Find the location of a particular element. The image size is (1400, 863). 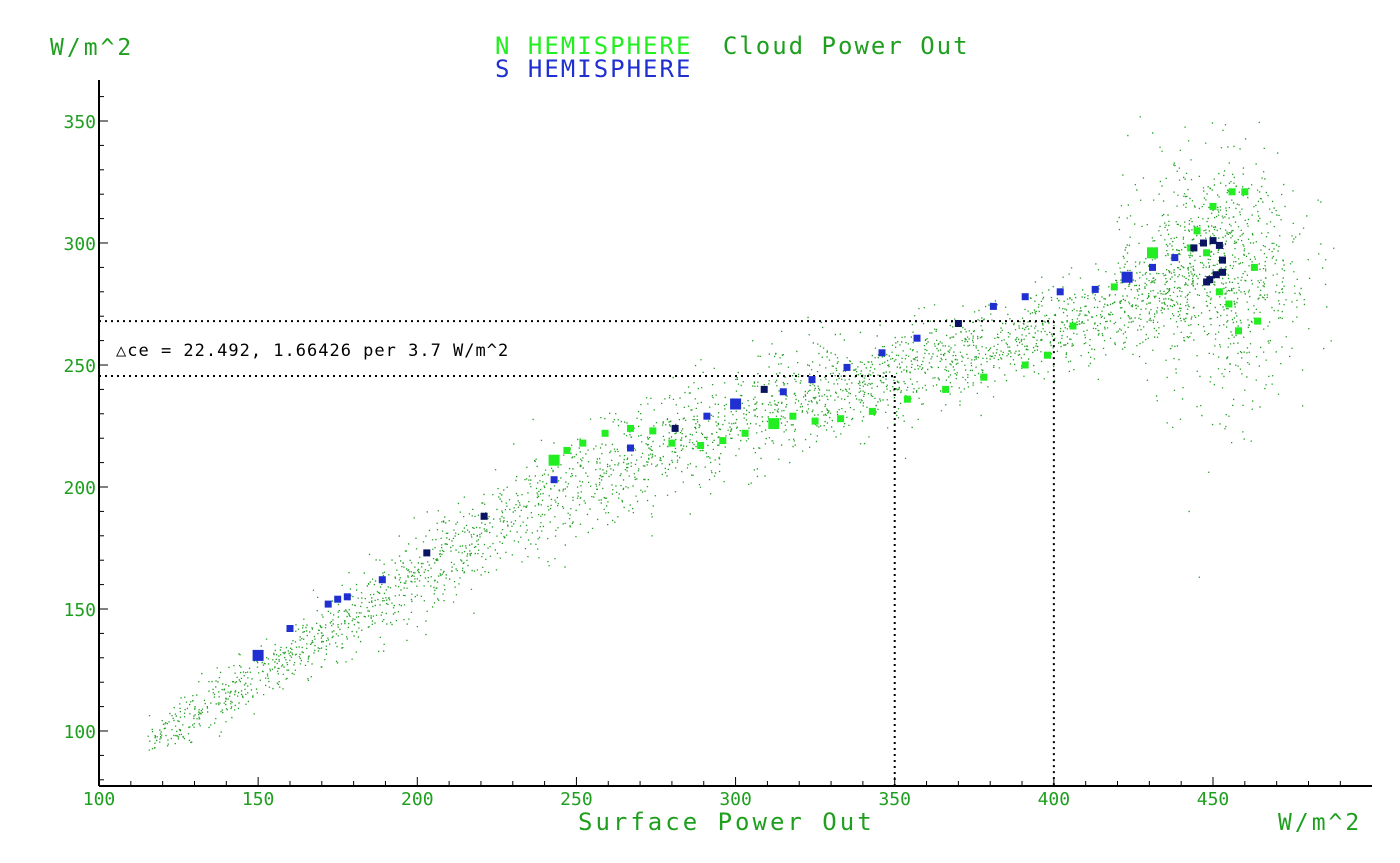

y-tick-label-300: 300 is located at coordinates (79, 244).